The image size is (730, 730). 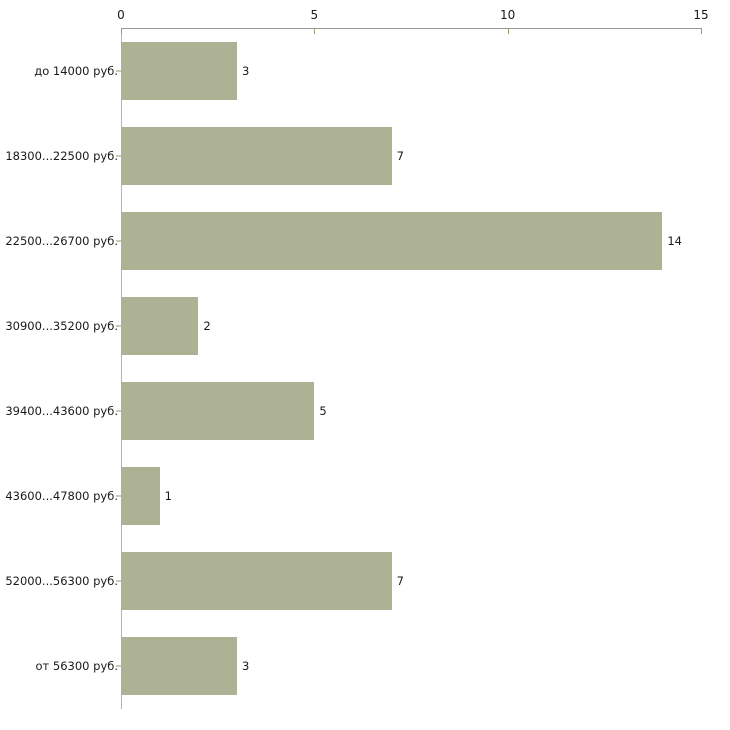 What do you see at coordinates (674, 240) in the screenshot?
I see `bar-value-label: 14` at bounding box center [674, 240].